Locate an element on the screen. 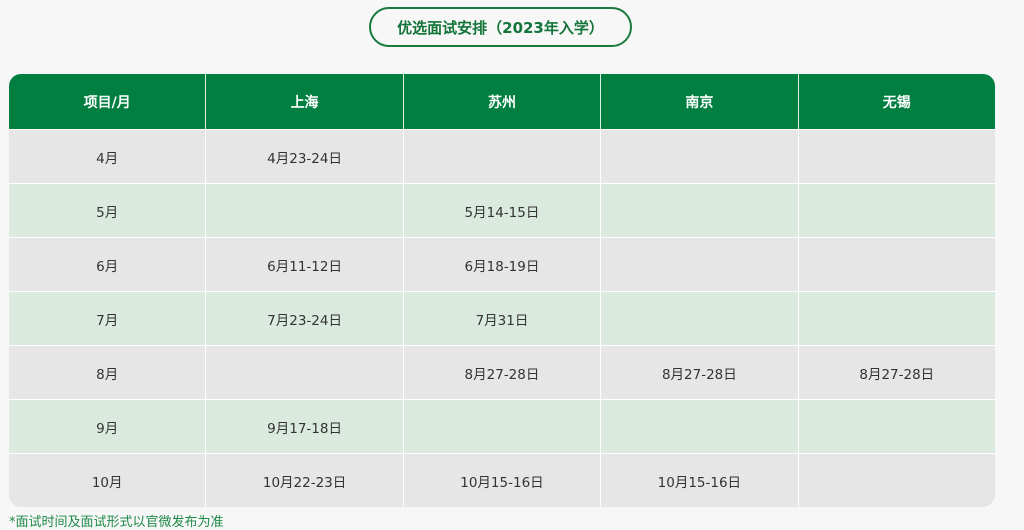  table-row: 4月 4月23-24日 is located at coordinates (502, 156).